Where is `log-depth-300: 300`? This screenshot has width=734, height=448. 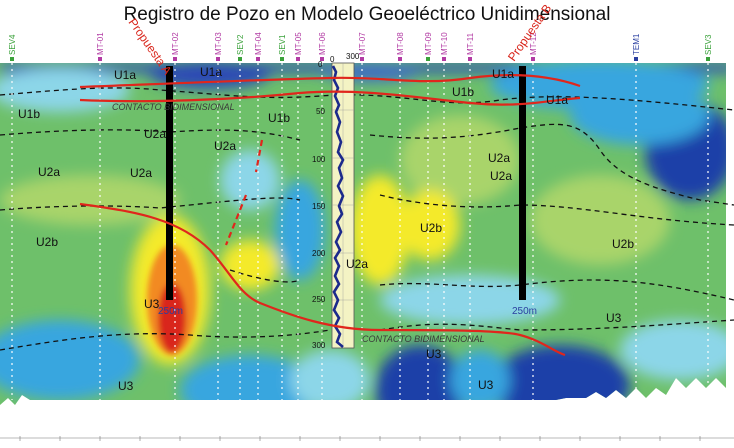
log-depth-300: 300 is located at coordinates (319, 345).